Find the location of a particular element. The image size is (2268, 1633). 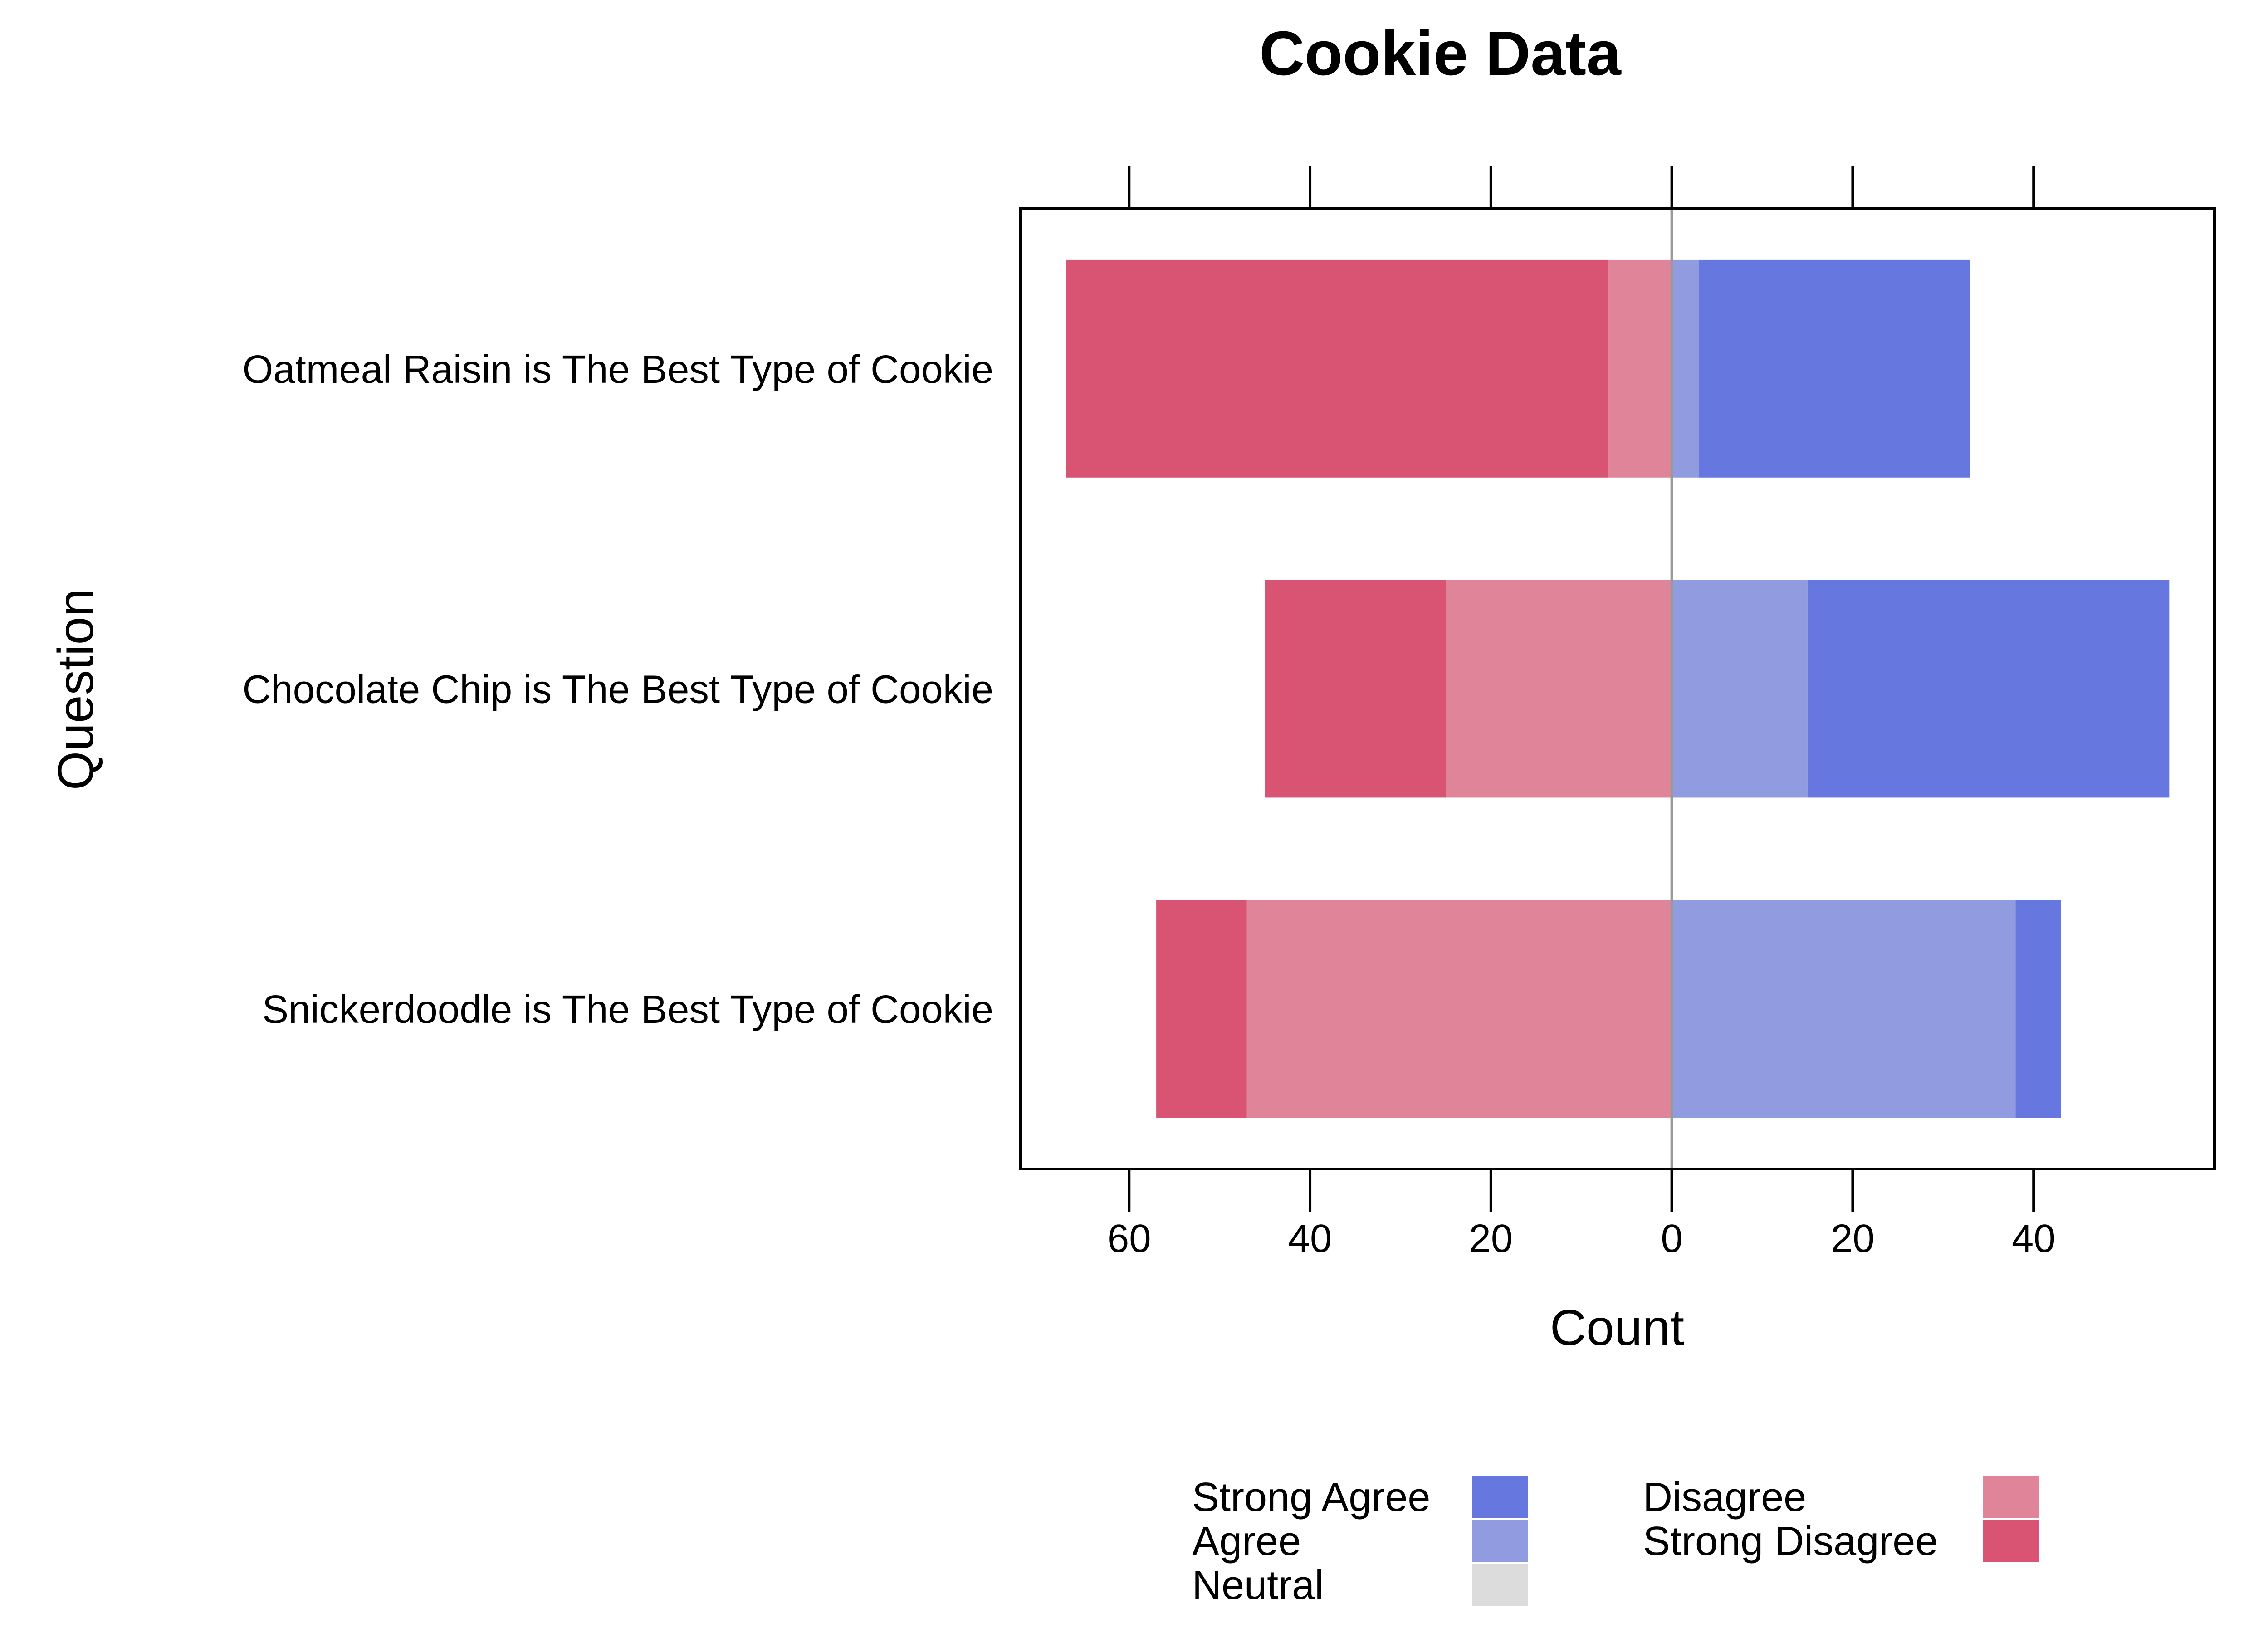

chart-title: Cookie Data is located at coordinates (1441, 53).